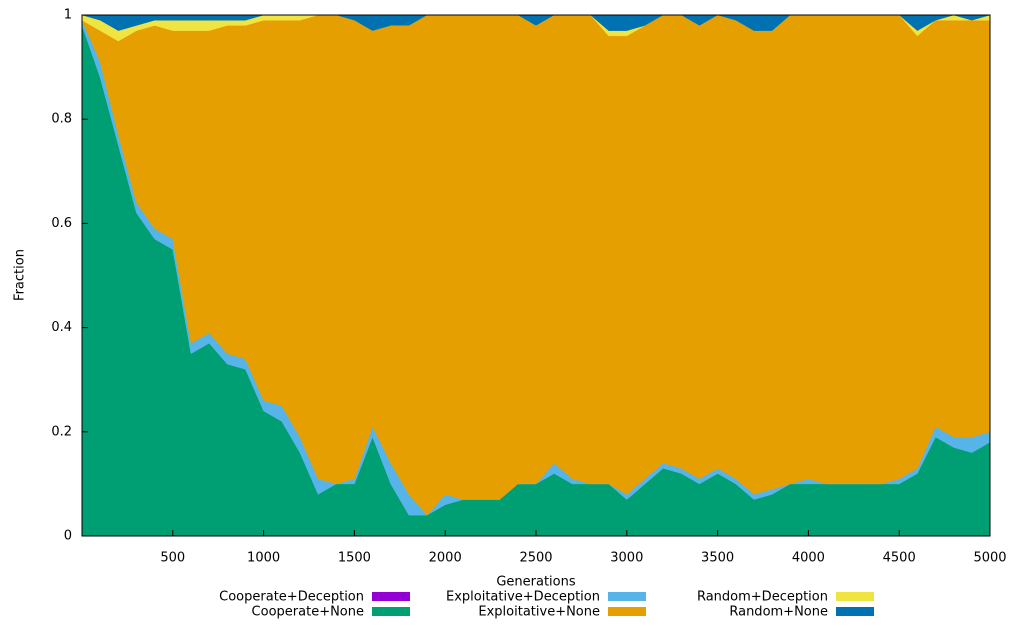 The height and width of the screenshot is (629, 1024). I want to click on legend-label: Exploitative+None, so click(539, 612).